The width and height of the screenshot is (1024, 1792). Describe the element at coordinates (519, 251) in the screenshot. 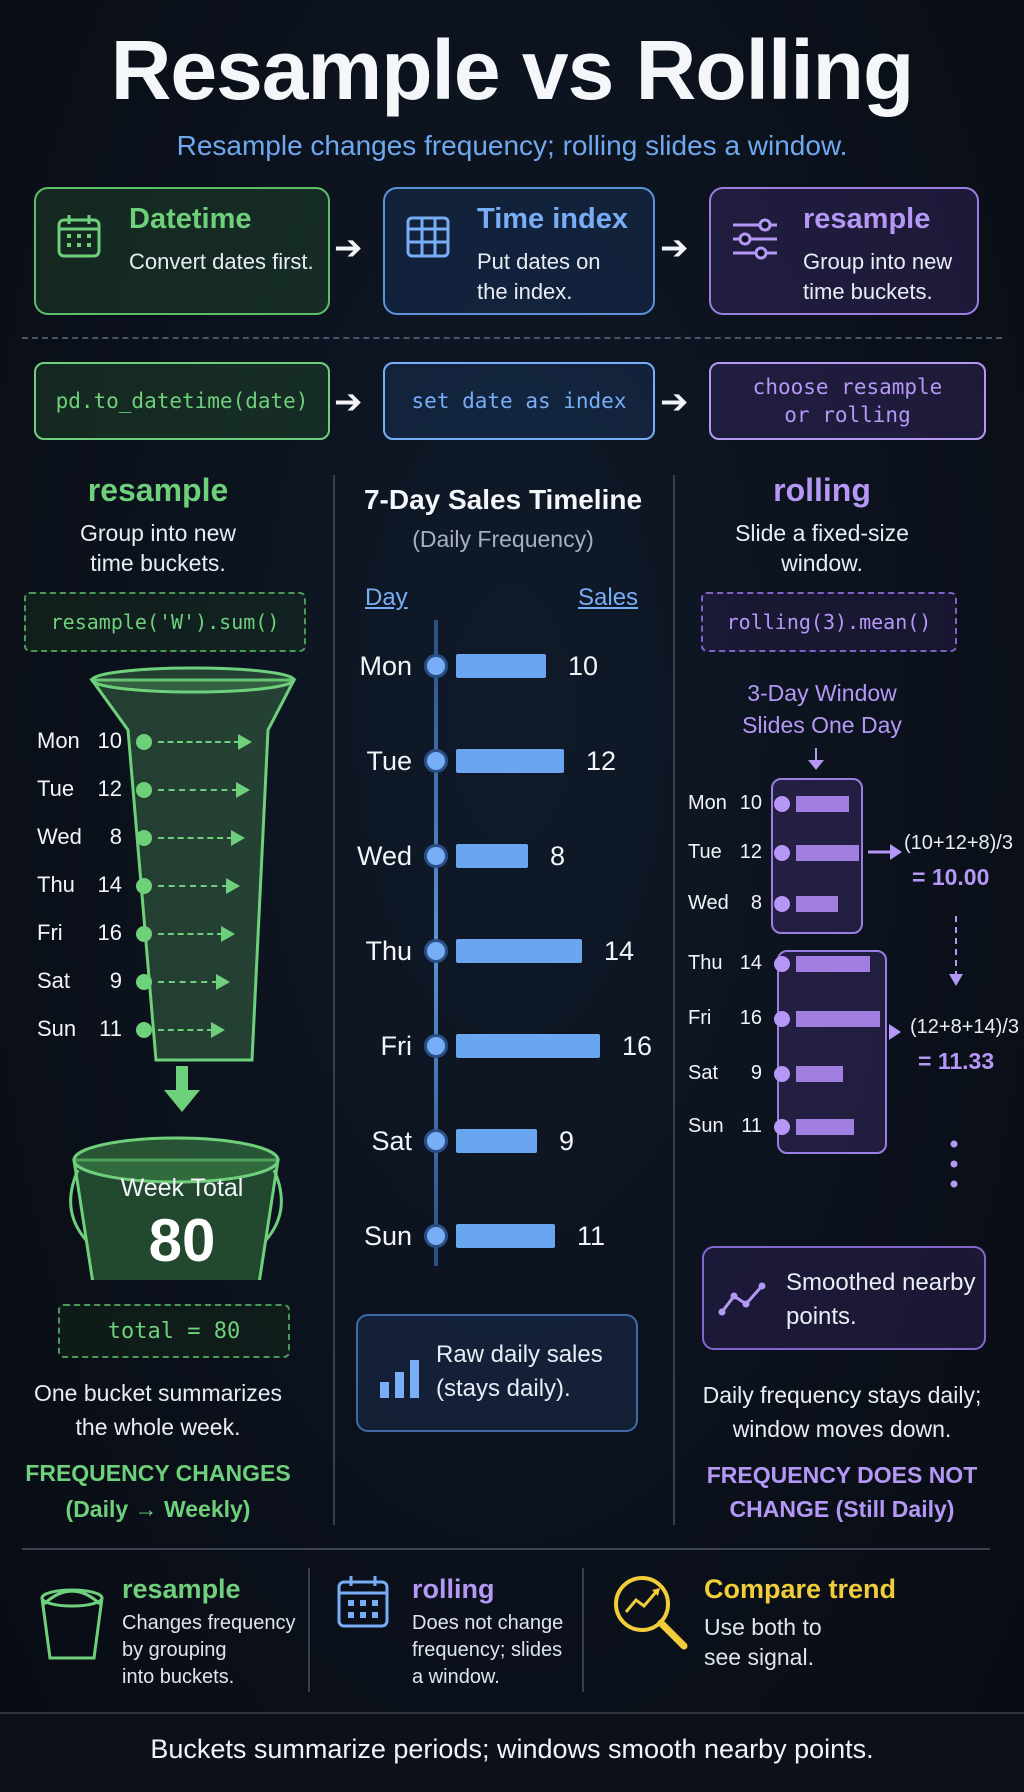

I see `step-time-index: Time index Put dates on the index.` at that location.